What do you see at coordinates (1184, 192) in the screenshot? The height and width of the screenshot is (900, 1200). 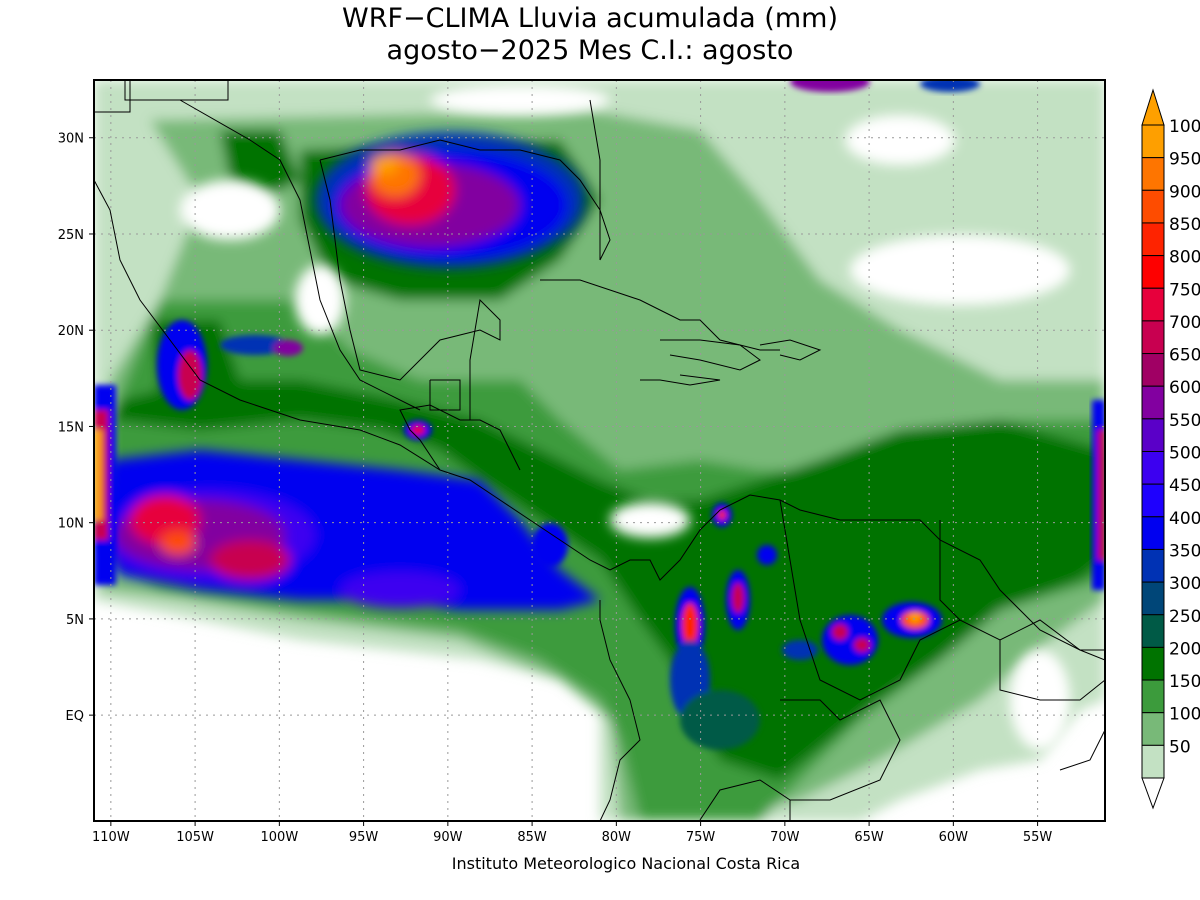 I see `colorbar-label: 900` at bounding box center [1184, 192].